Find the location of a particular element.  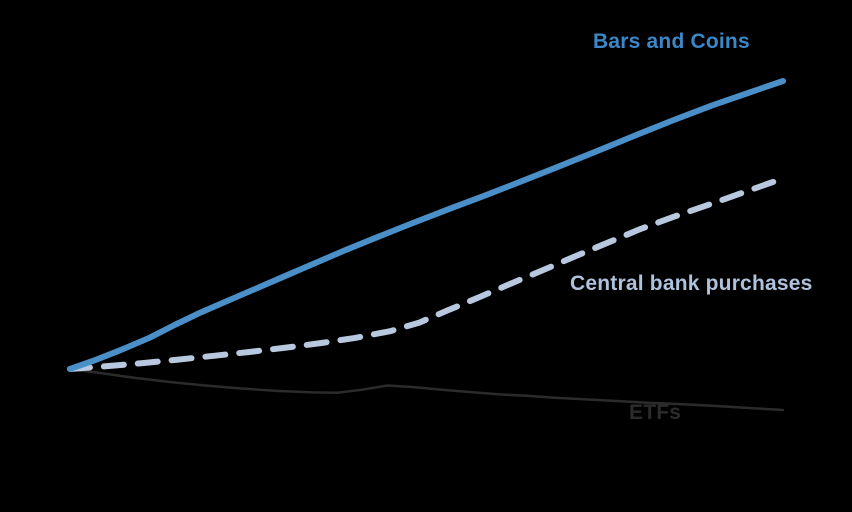

series-label-bars-and-coins: Bars and Coins is located at coordinates (671, 41).